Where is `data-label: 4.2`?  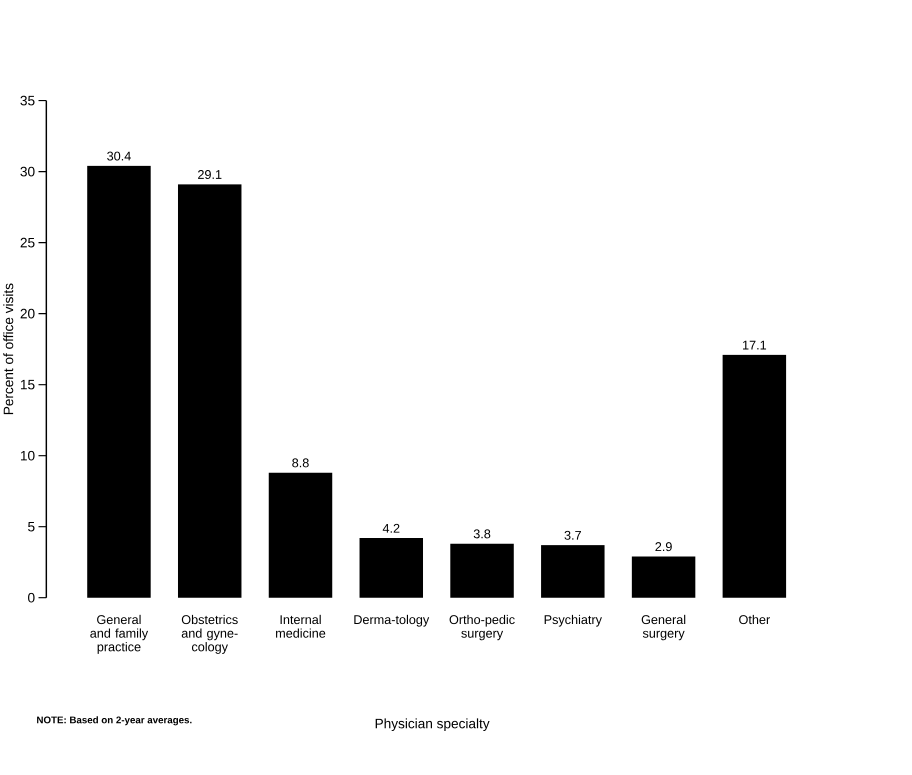
data-label: 4.2 is located at coordinates (391, 528).